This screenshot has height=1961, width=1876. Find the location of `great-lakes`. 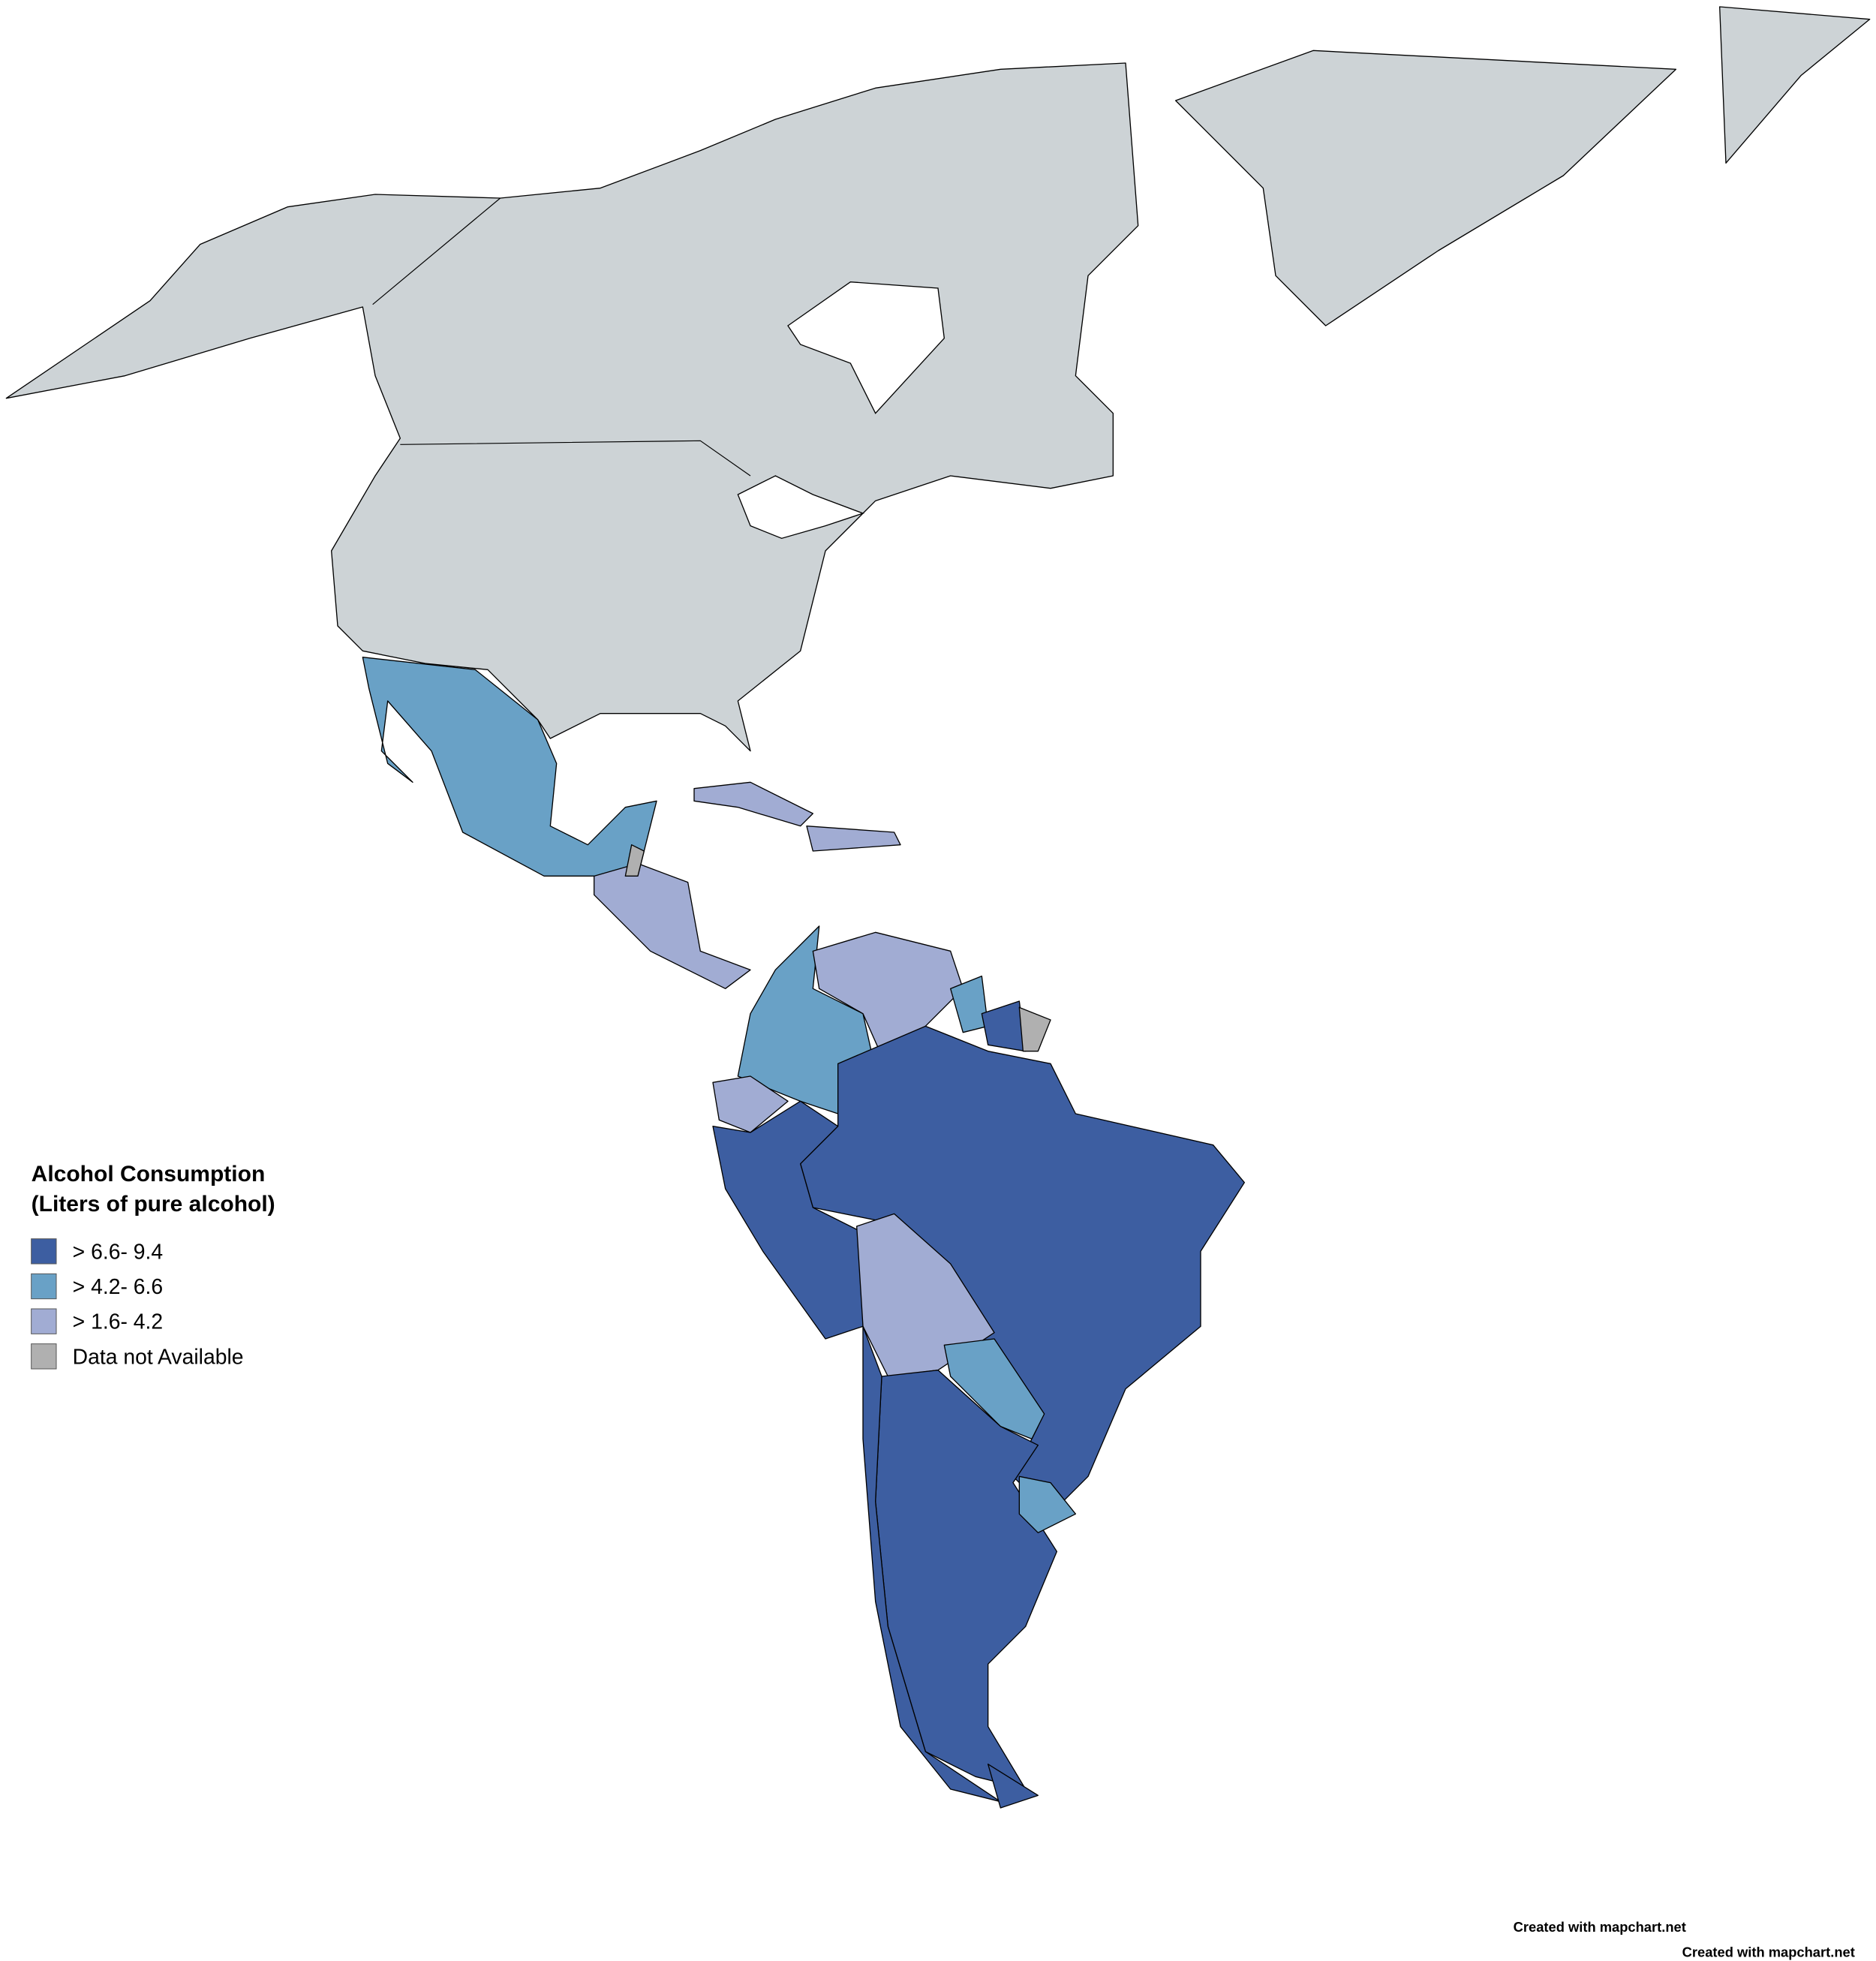

great-lakes is located at coordinates (800, 507).